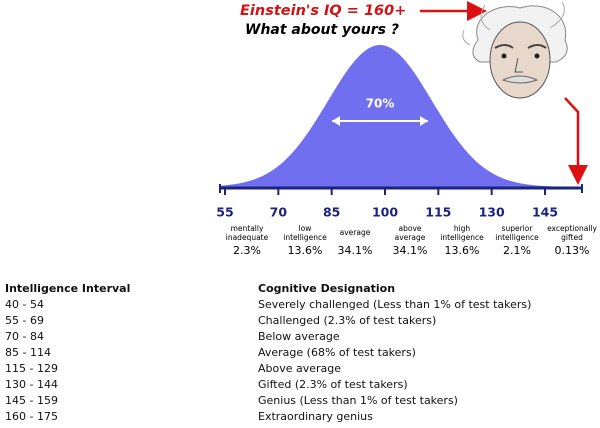 The height and width of the screenshot is (428, 600). I want to click on tick-label: 55, so click(224, 212).